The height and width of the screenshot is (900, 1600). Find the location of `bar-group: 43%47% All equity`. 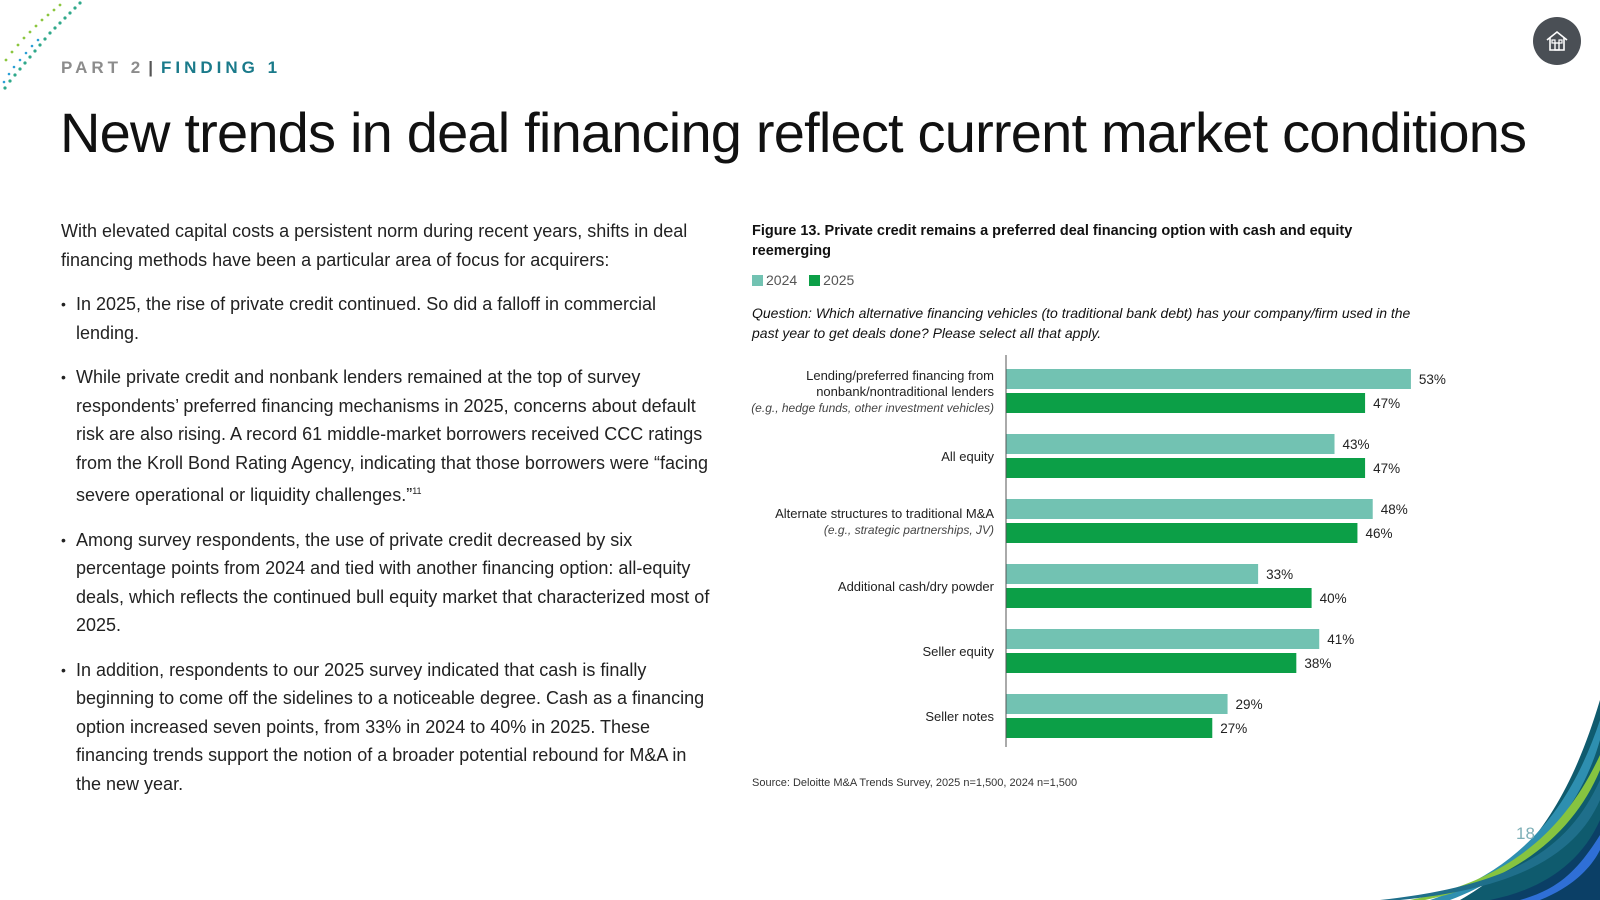

bar-group: 43%47% All equity is located at coordinates (1170, 456).